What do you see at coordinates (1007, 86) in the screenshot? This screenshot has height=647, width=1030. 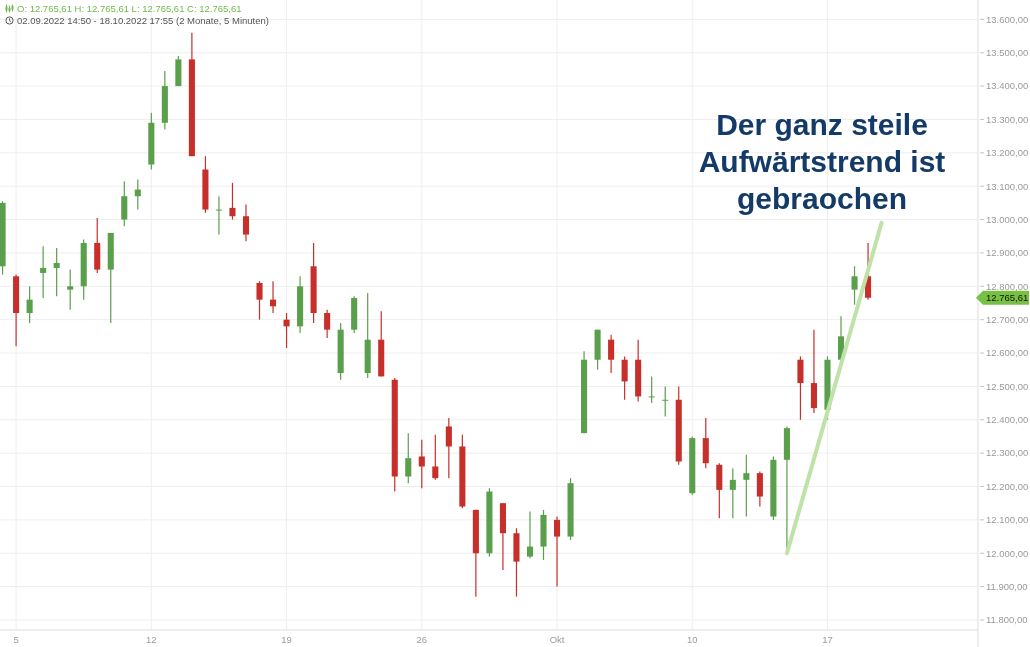 I see `y-tick-label: 13.400,00` at bounding box center [1007, 86].